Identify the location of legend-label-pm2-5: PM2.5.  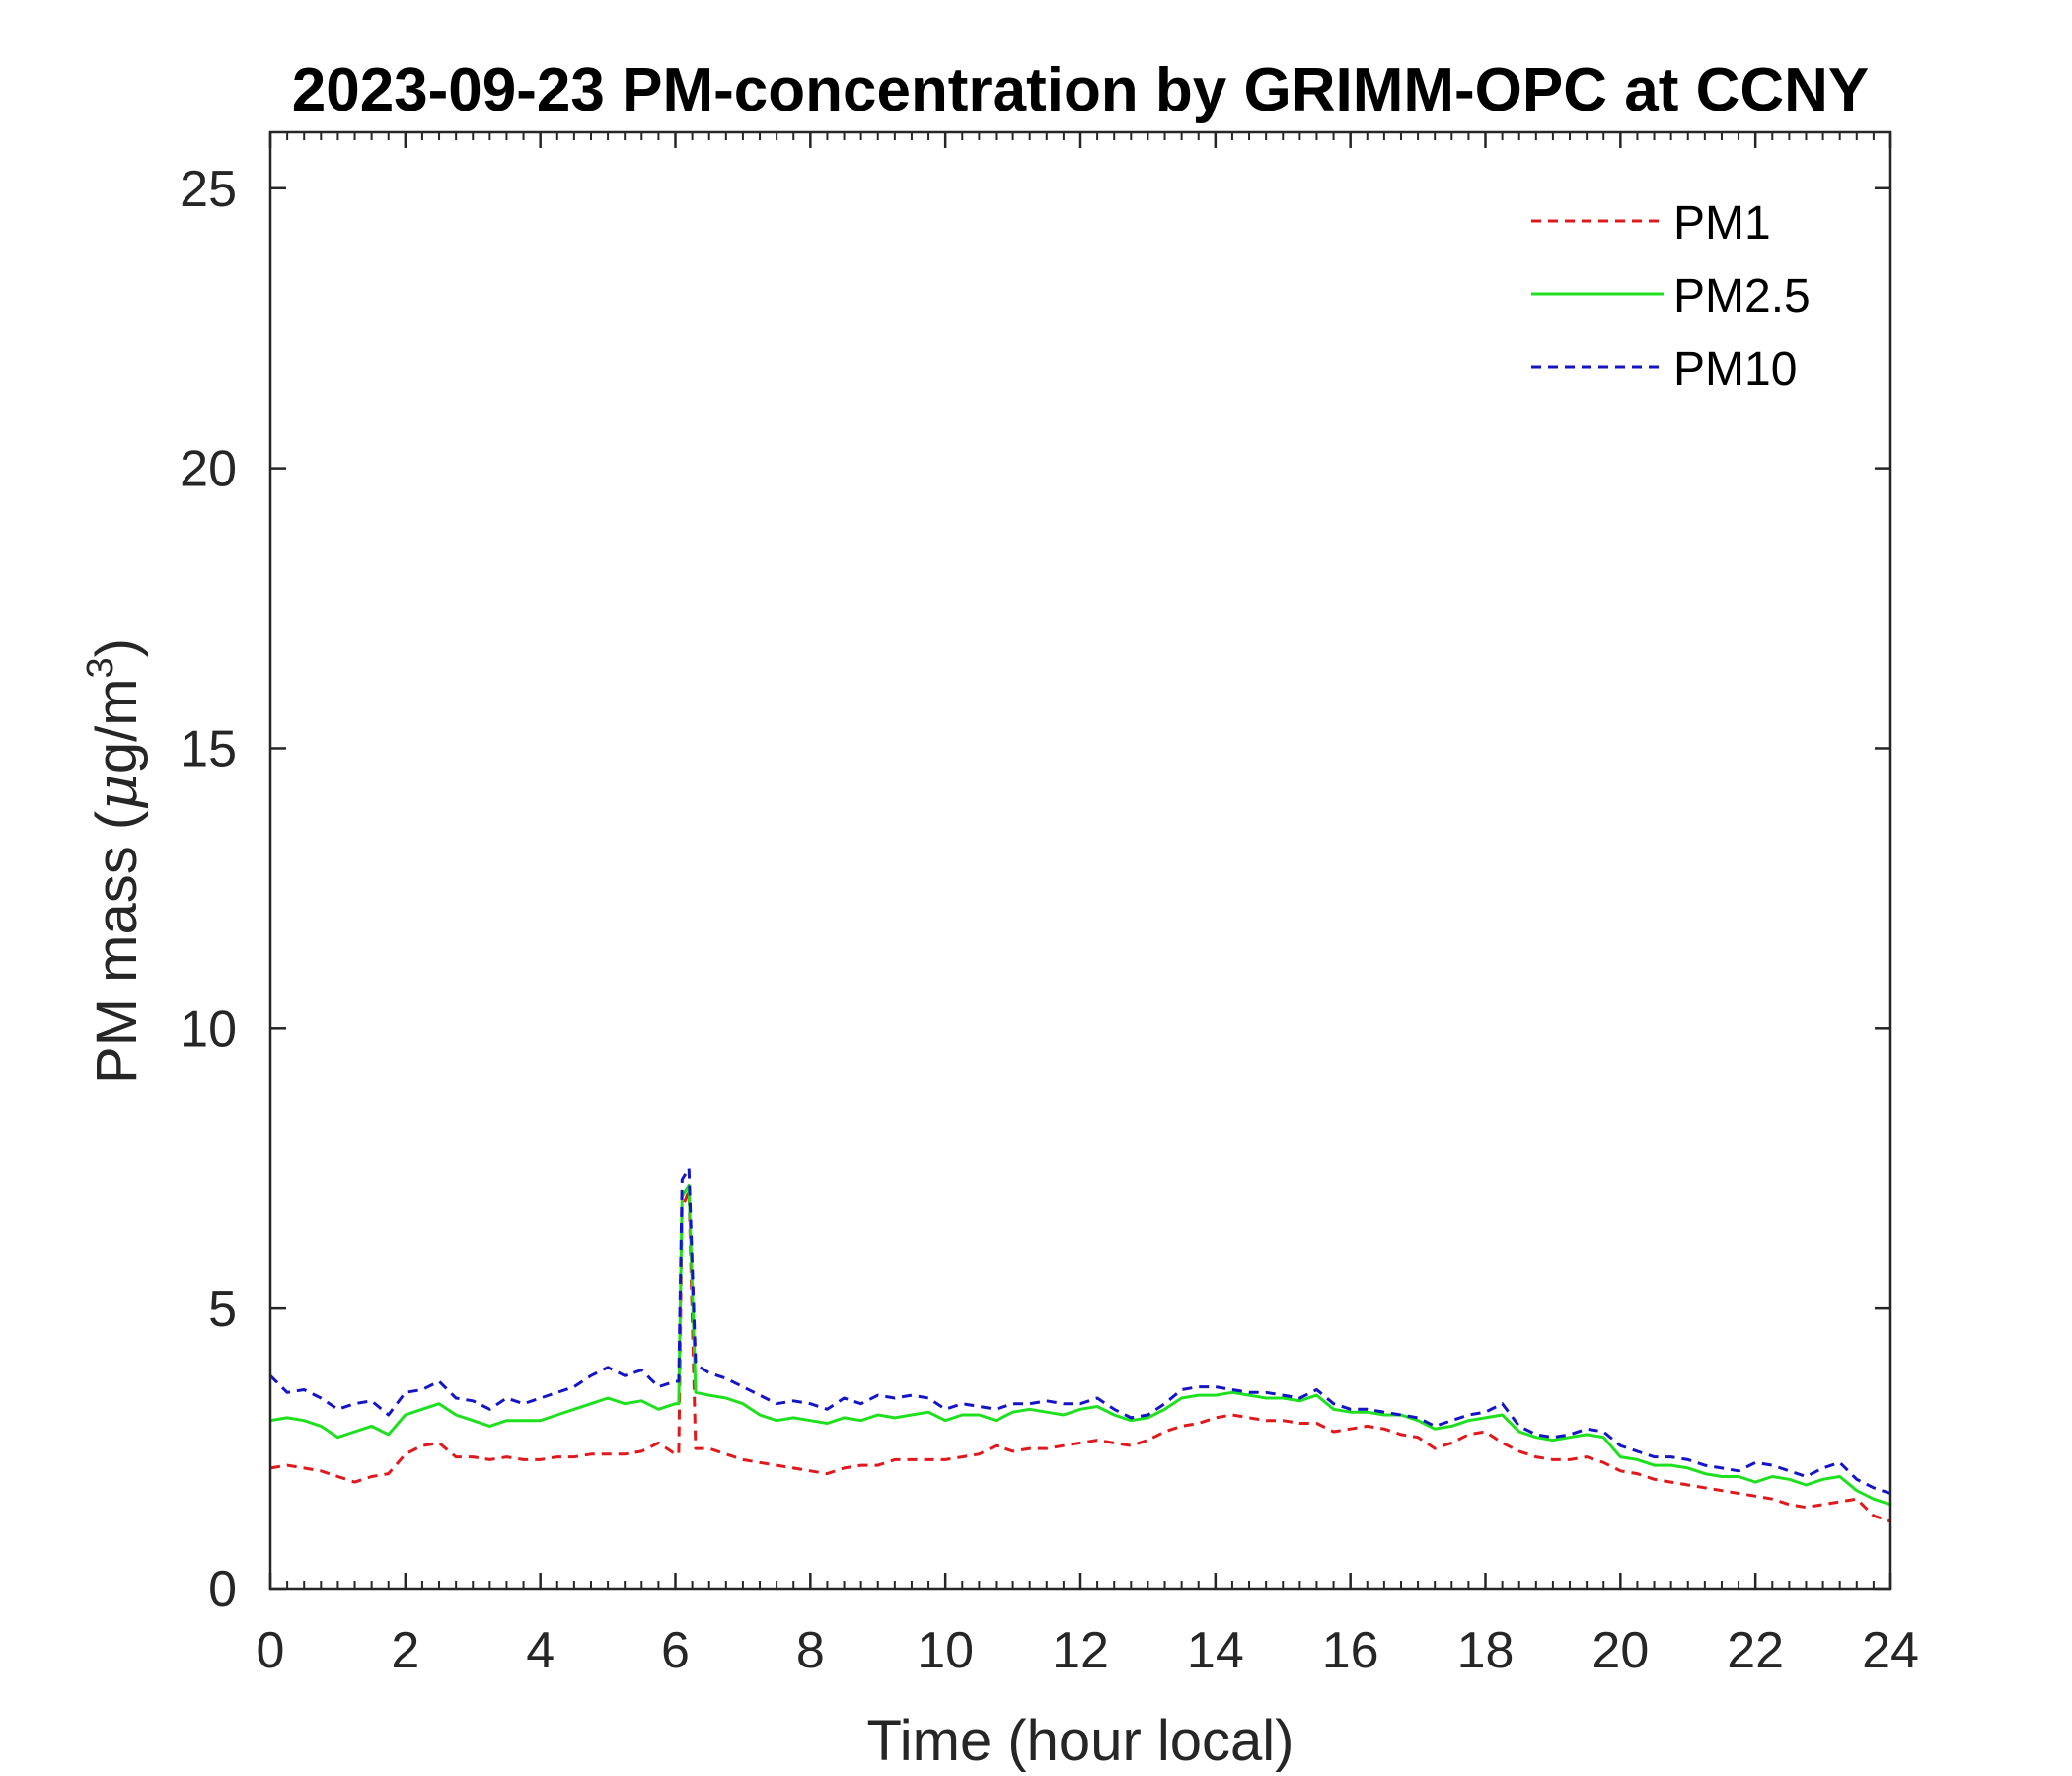
(1742, 296).